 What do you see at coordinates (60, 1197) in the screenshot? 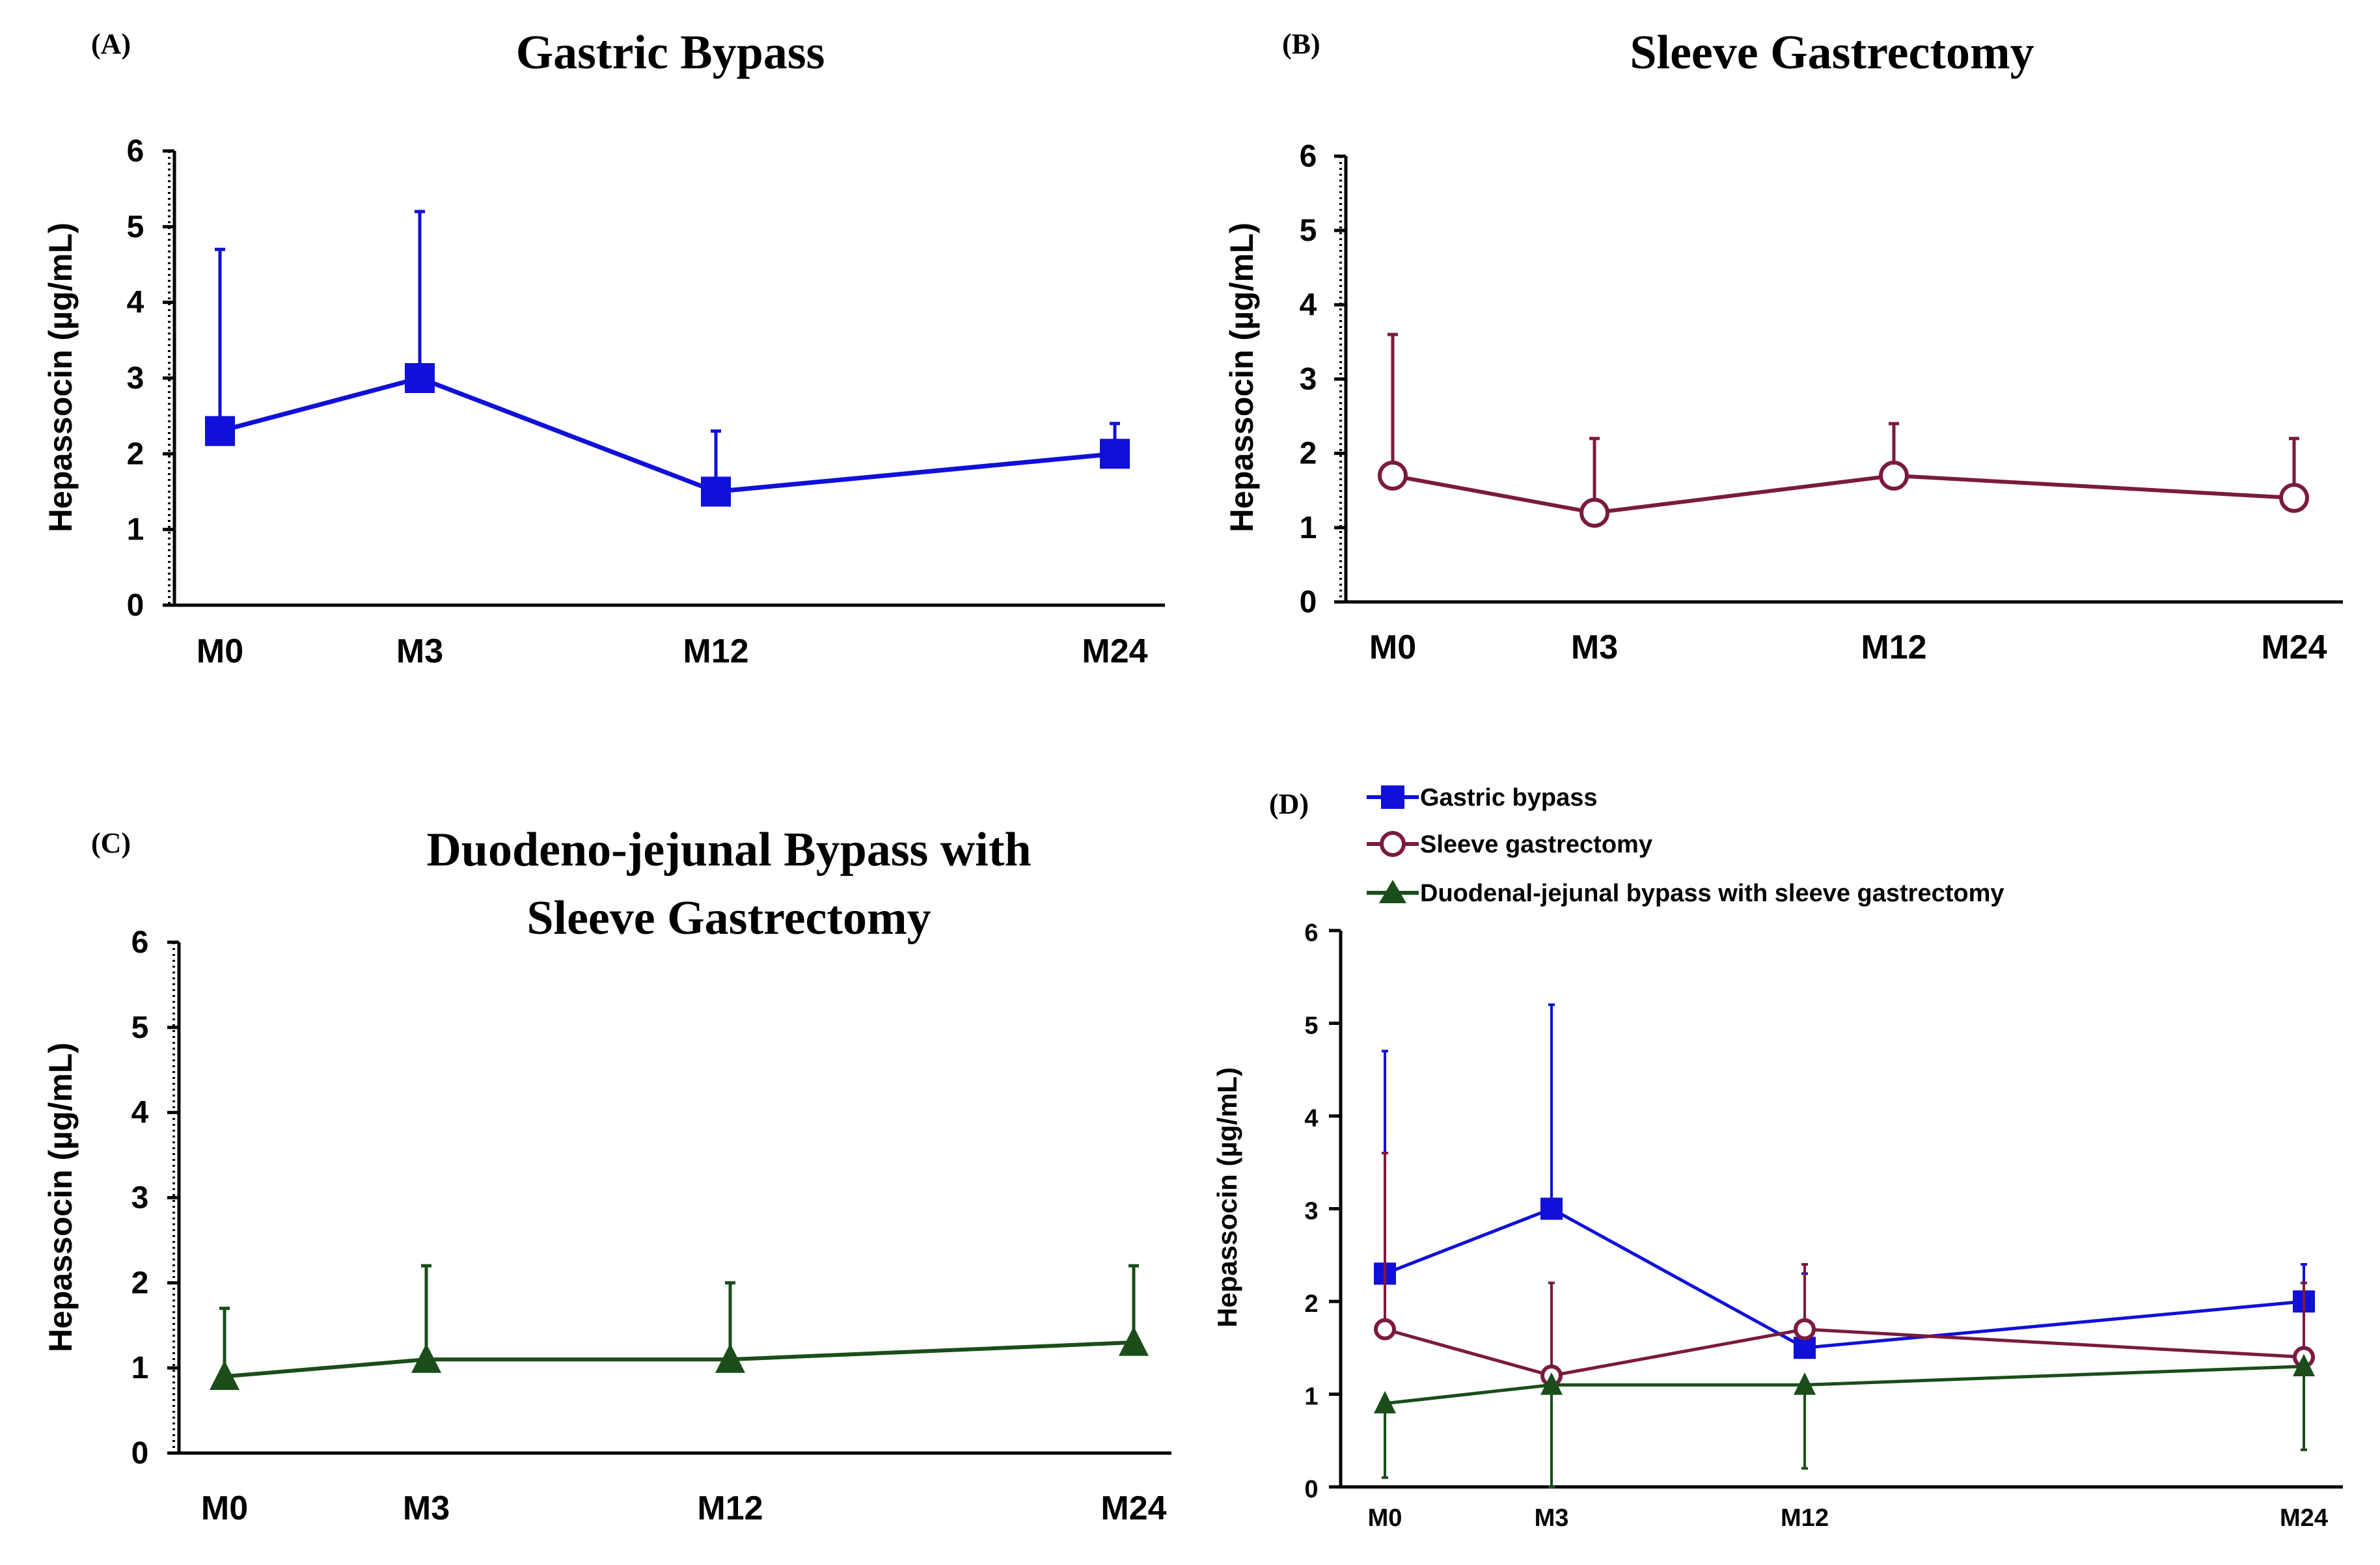
I see `panel-c-ylabel: Hepassocin (µg/mL)` at bounding box center [60, 1197].